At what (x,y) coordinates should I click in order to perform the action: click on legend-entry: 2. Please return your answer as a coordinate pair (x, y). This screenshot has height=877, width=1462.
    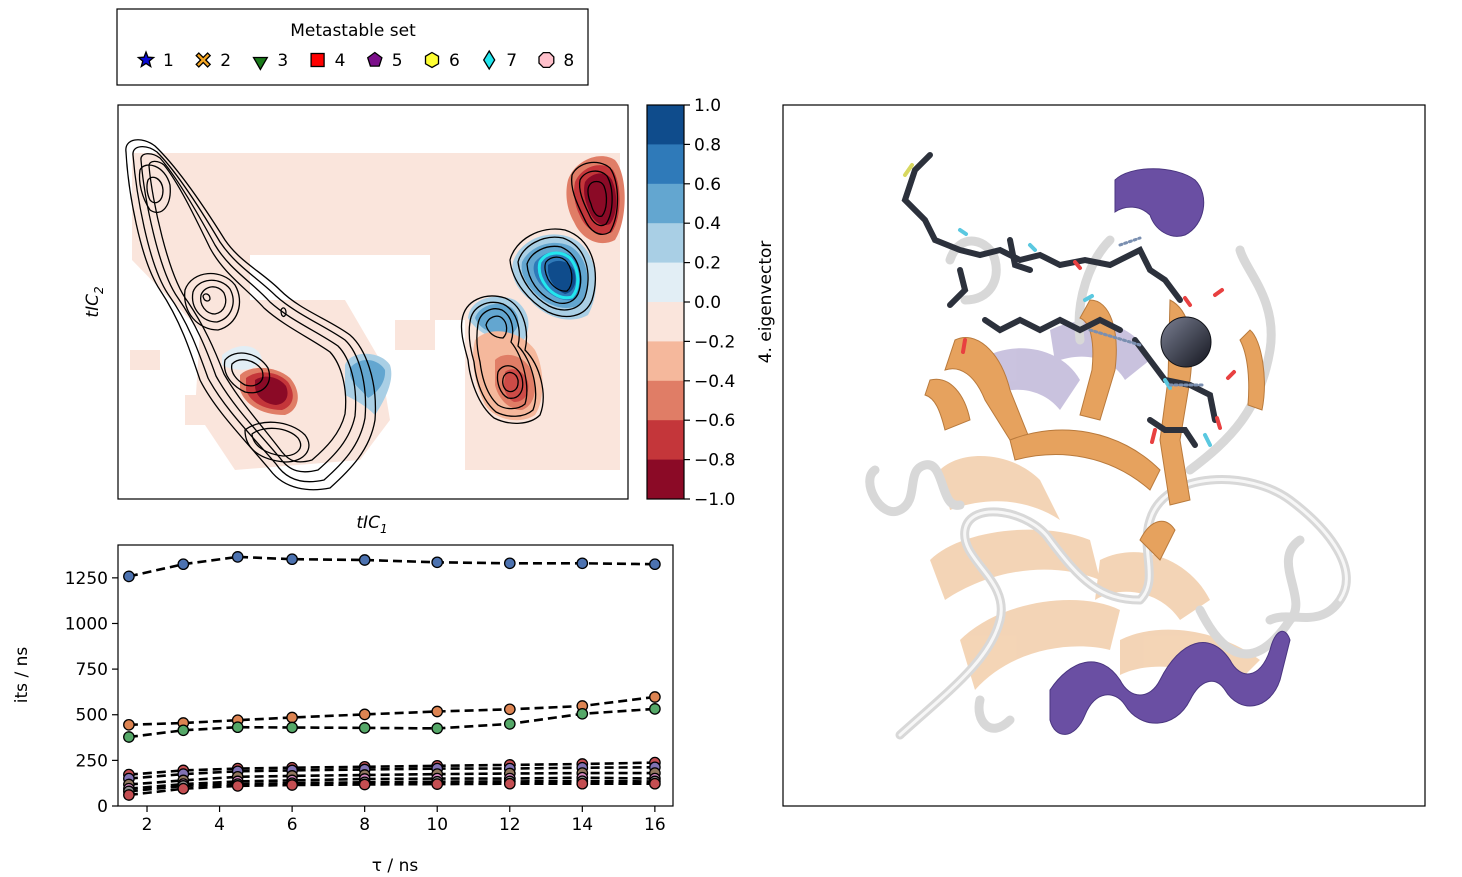
    Looking at the image, I should click on (213, 61).